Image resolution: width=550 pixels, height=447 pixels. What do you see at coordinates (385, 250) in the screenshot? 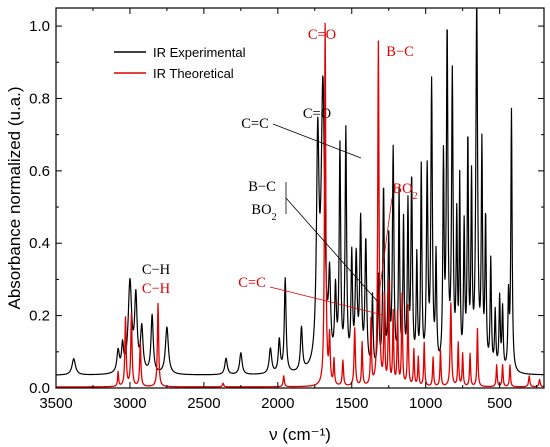
I see `leader-bo2-red` at bounding box center [385, 250].